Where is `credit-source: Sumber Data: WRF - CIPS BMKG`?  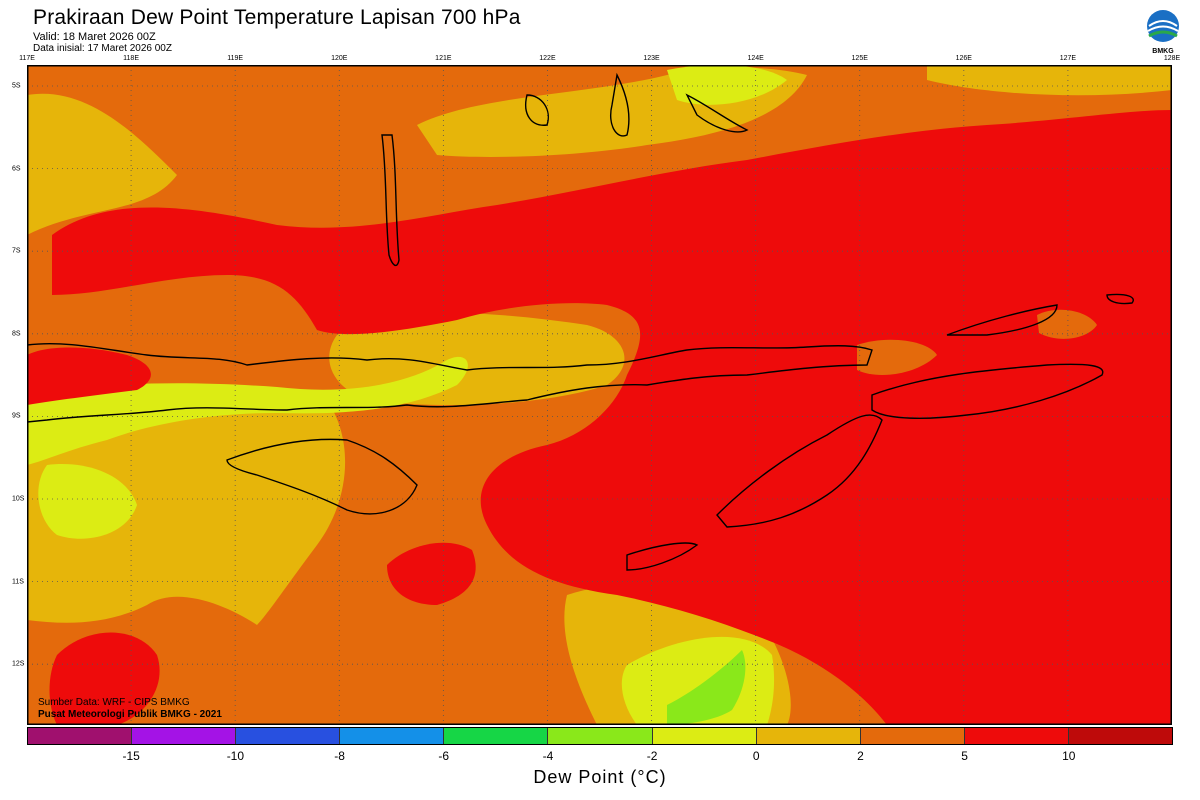
credit-source: Sumber Data: WRF - CIPS BMKG is located at coordinates (114, 702).